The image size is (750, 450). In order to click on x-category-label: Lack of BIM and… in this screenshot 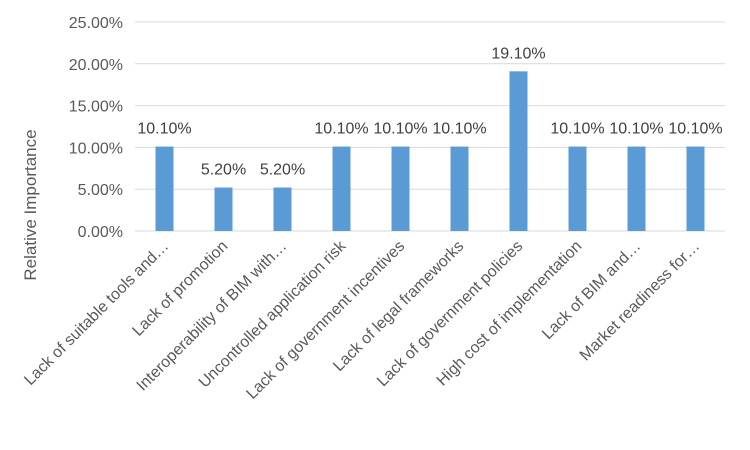, I will do `click(591, 290)`.